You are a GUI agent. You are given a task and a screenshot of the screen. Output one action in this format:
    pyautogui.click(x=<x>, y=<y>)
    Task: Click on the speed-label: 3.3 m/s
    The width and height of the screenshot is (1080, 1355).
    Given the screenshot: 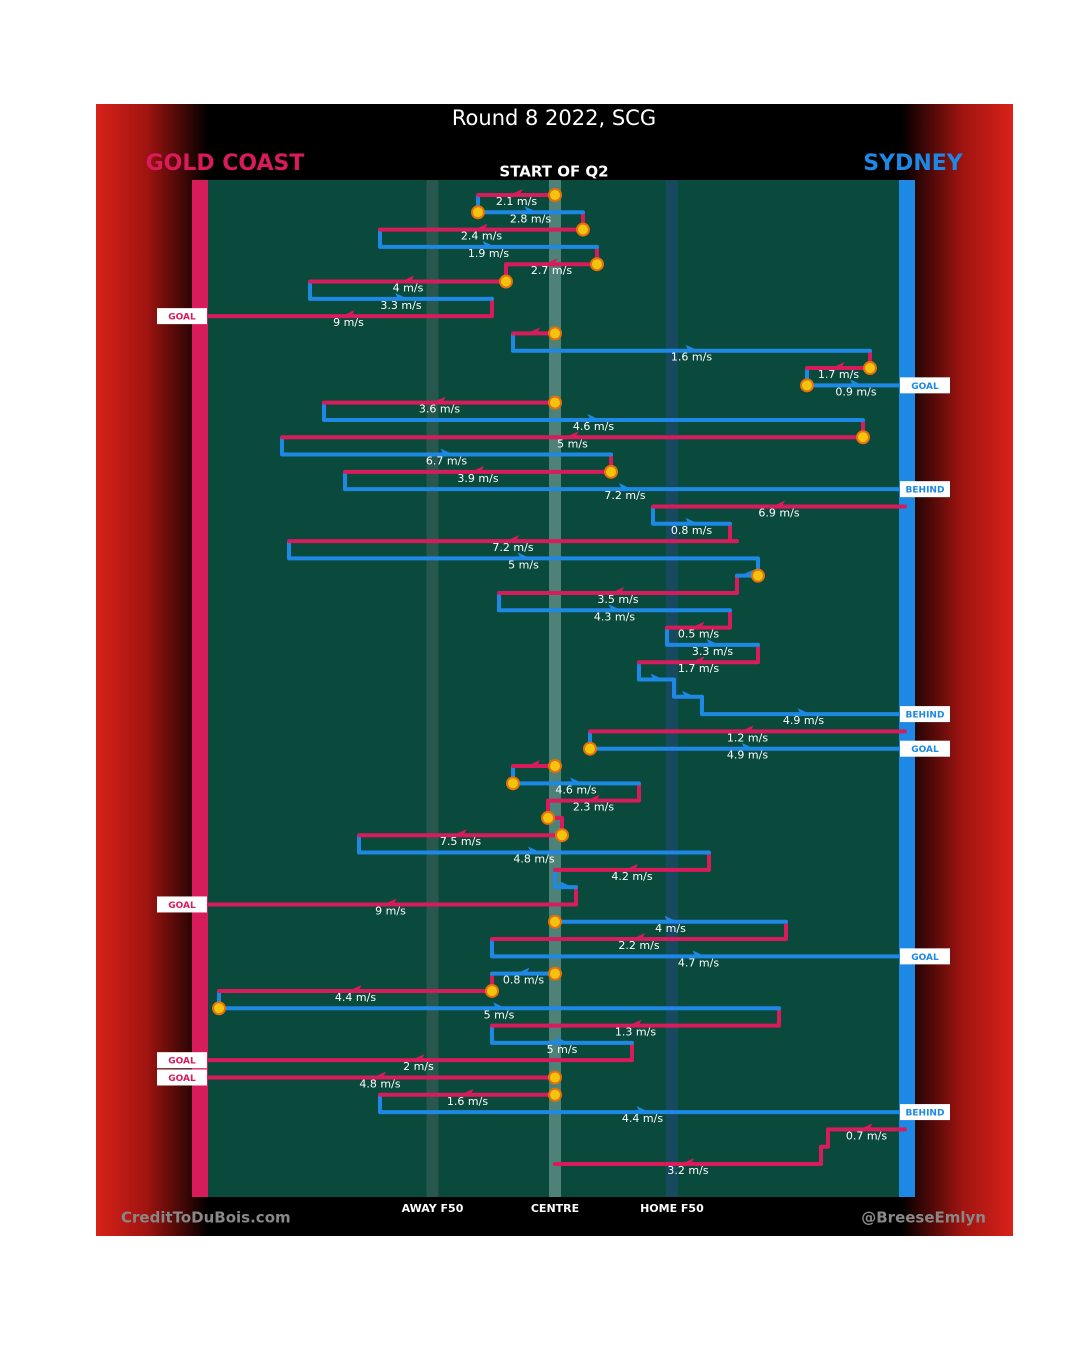 What is the action you would take?
    pyautogui.click(x=712, y=651)
    